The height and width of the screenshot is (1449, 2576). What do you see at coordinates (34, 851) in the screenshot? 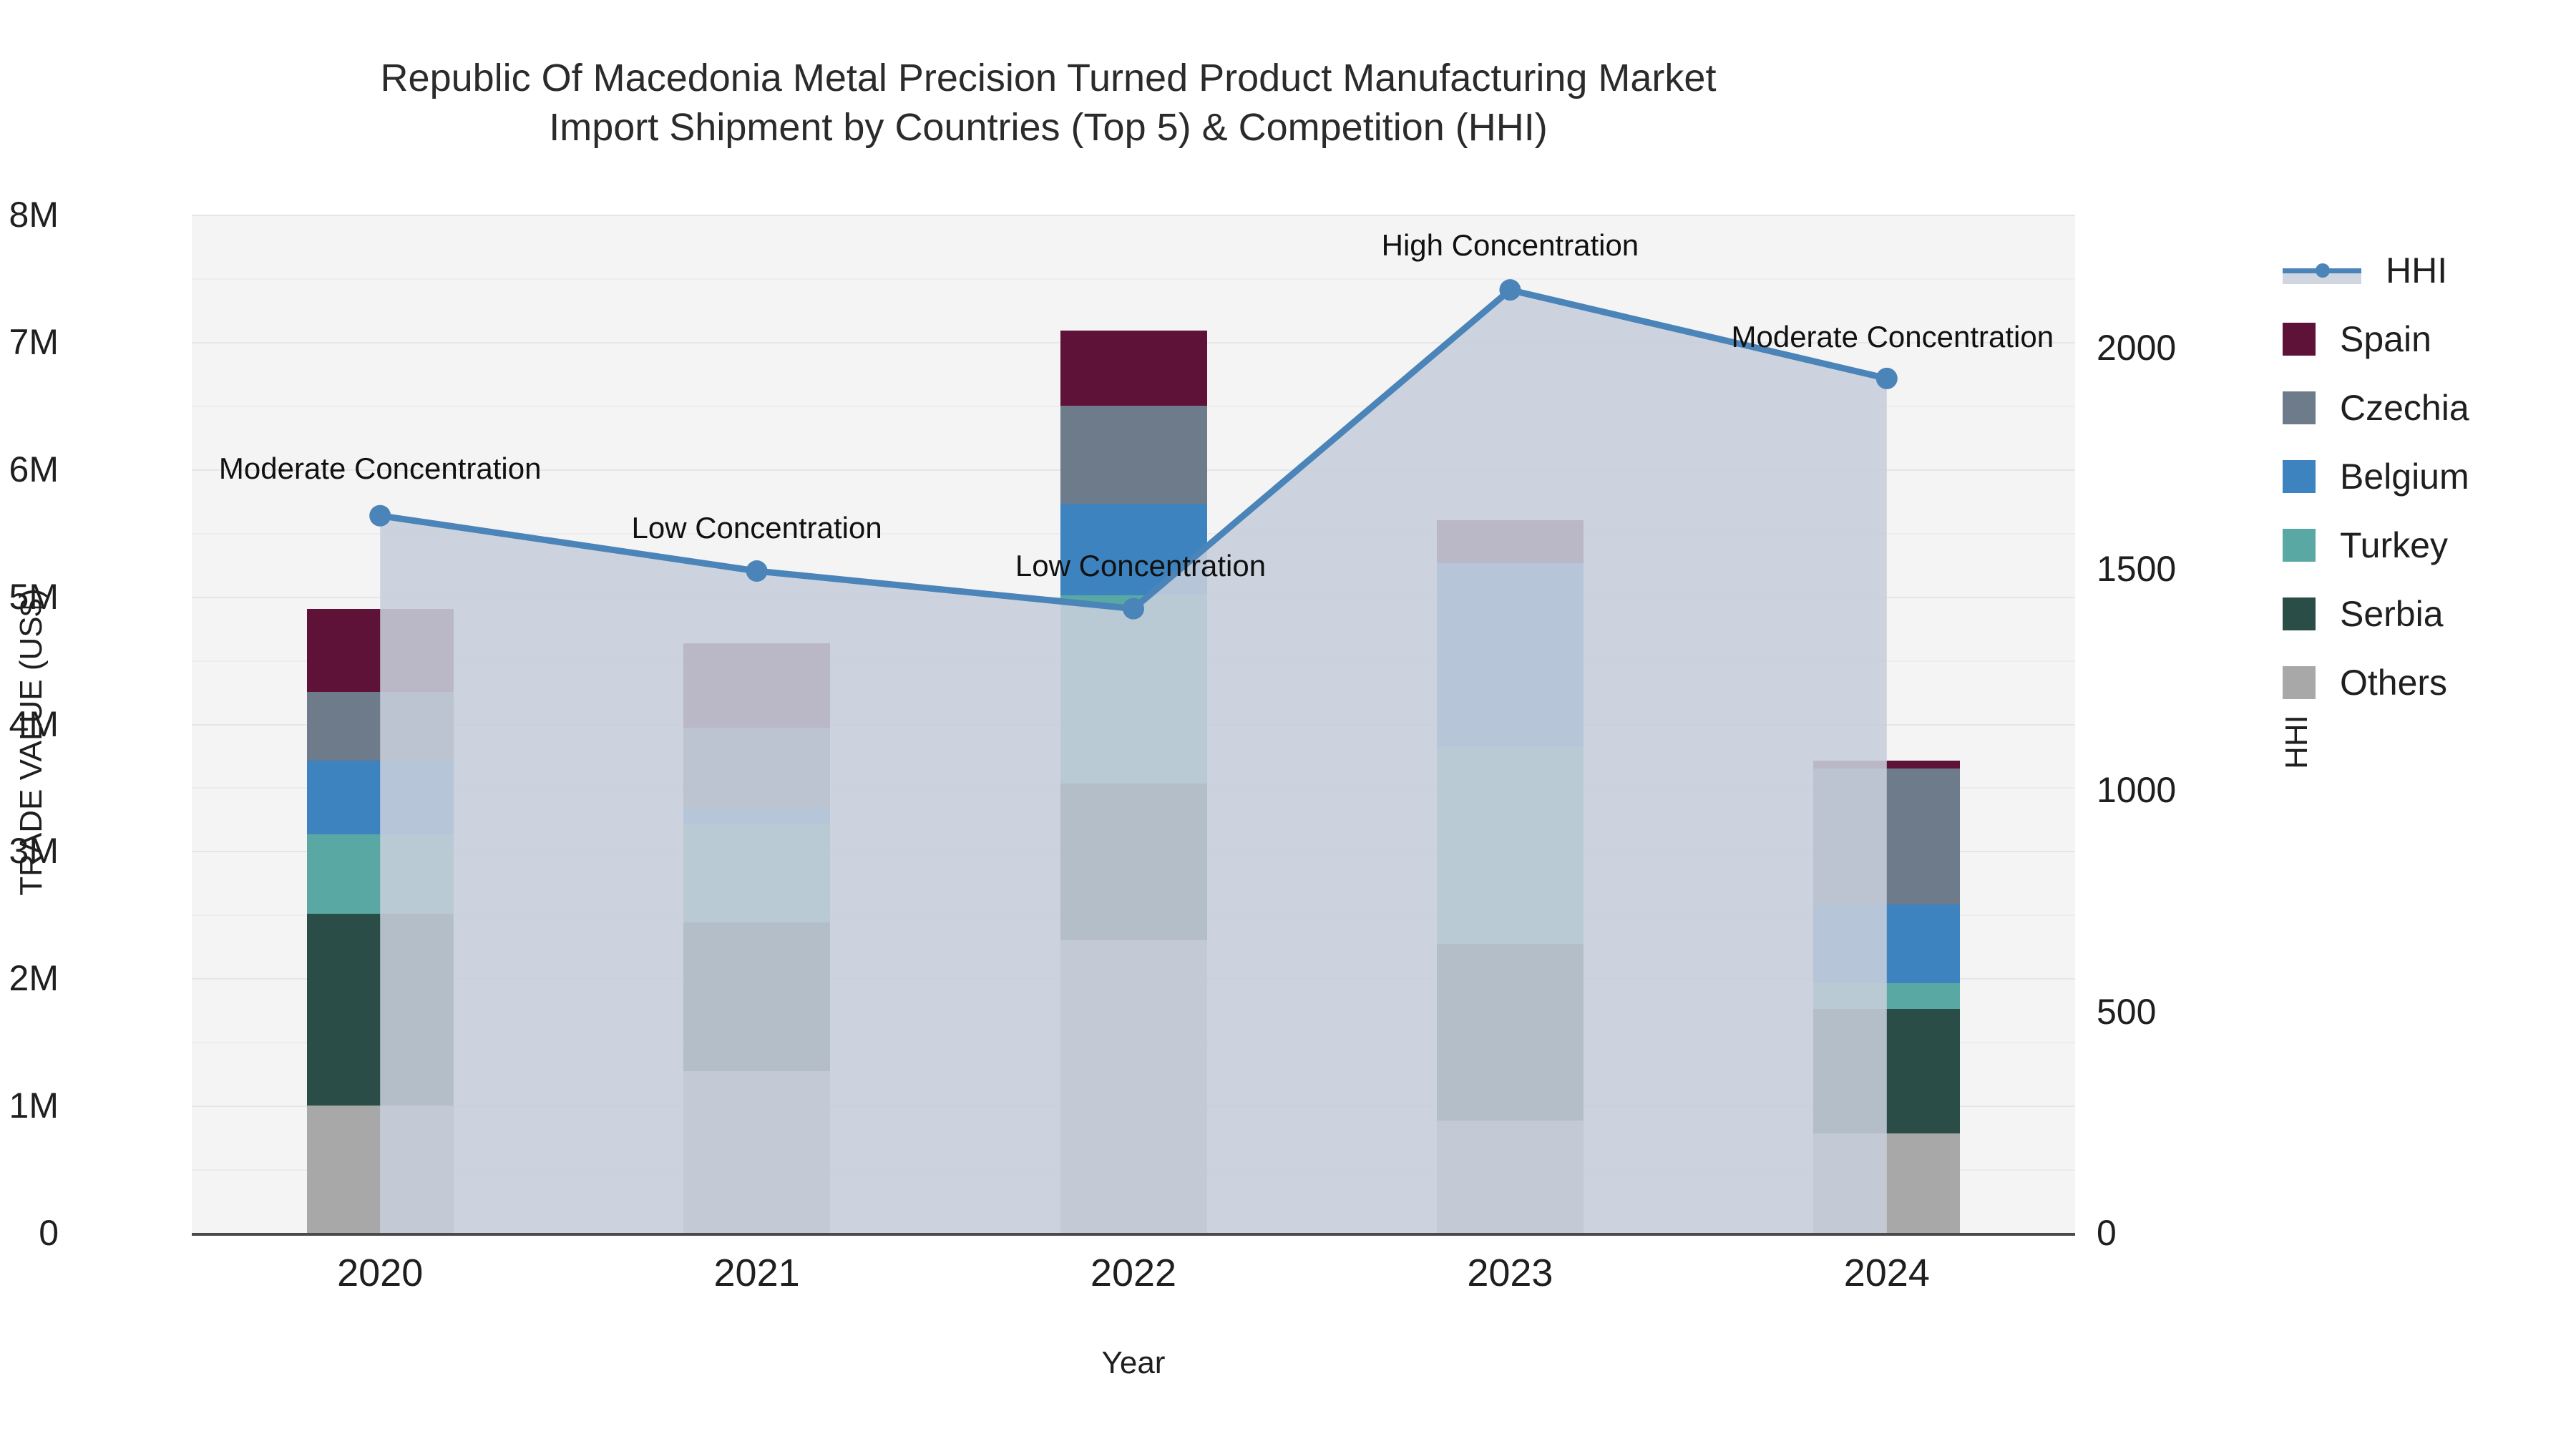
I see `y-axis-left-tick: 3M` at bounding box center [34, 851].